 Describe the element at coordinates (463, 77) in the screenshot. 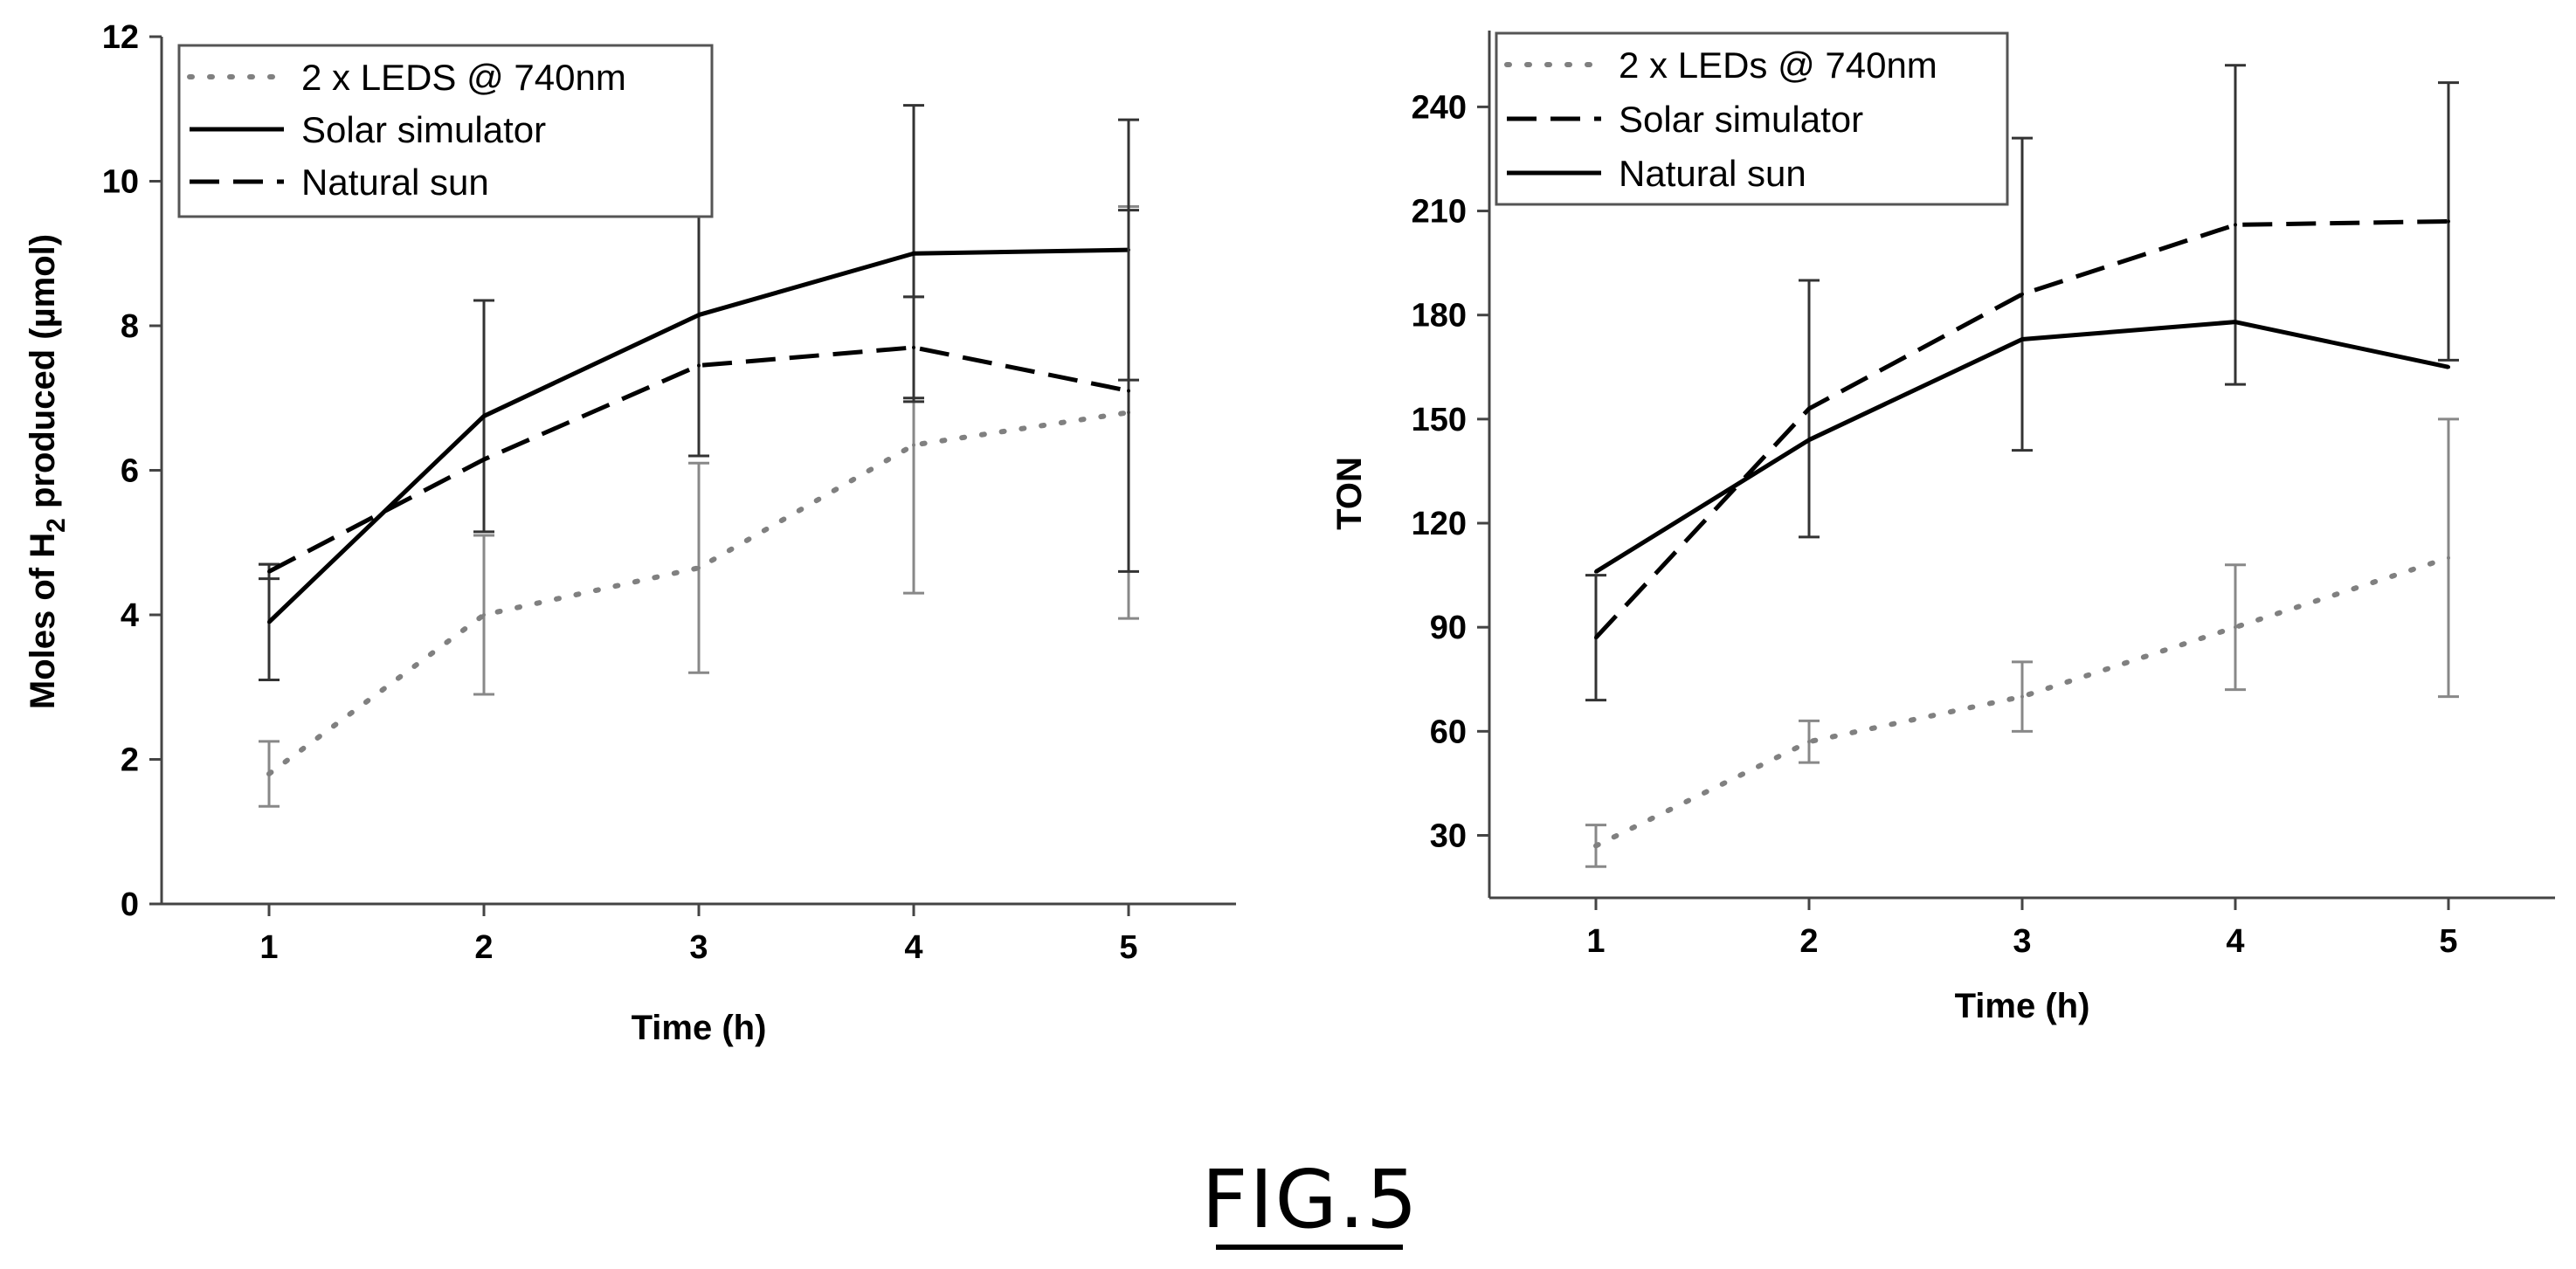

I see `legend-label: 2 x LEDS @ 740nm` at that location.